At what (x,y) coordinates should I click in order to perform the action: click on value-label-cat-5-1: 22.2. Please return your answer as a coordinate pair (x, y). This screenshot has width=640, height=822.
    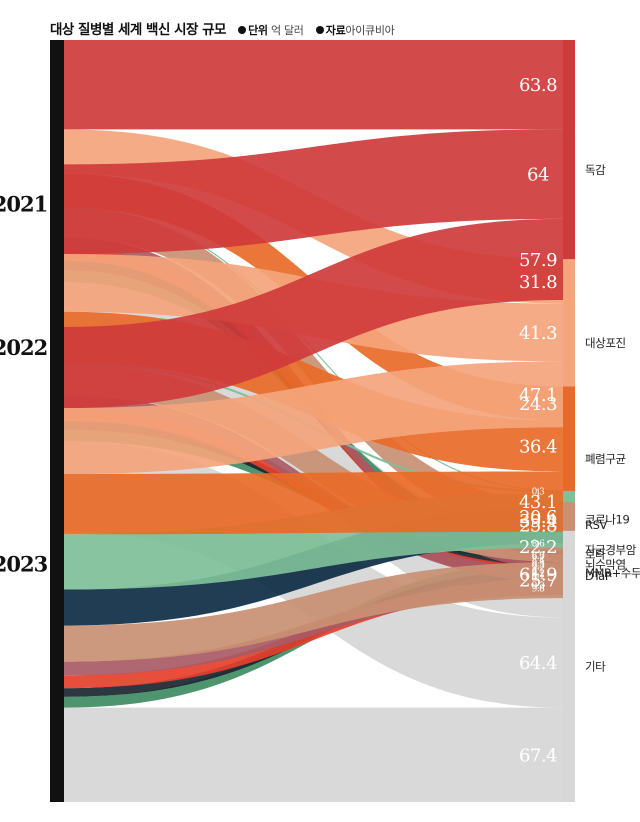
    Looking at the image, I should click on (538, 547).